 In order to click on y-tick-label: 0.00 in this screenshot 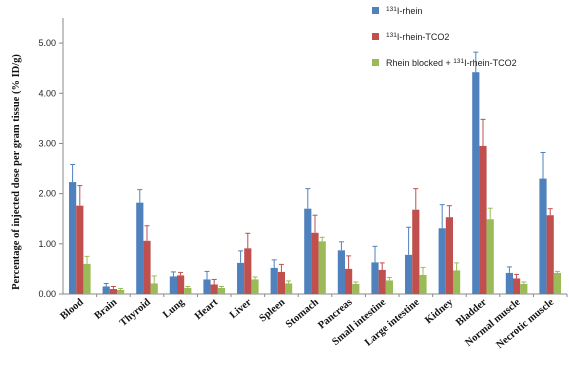, I will do `click(47, 294)`.